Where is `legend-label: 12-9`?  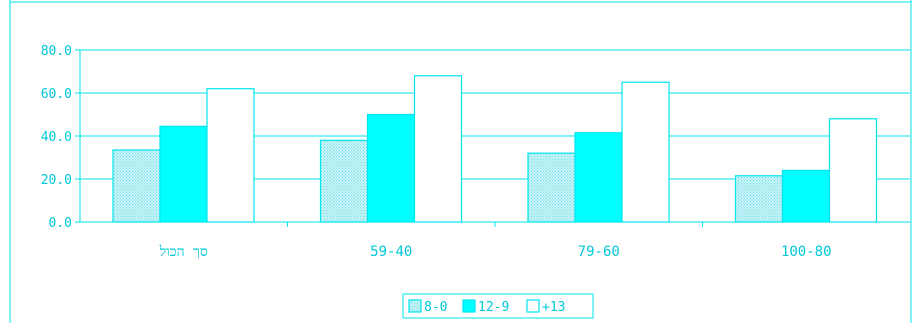
legend-label: 12-9 is located at coordinates (493, 307).